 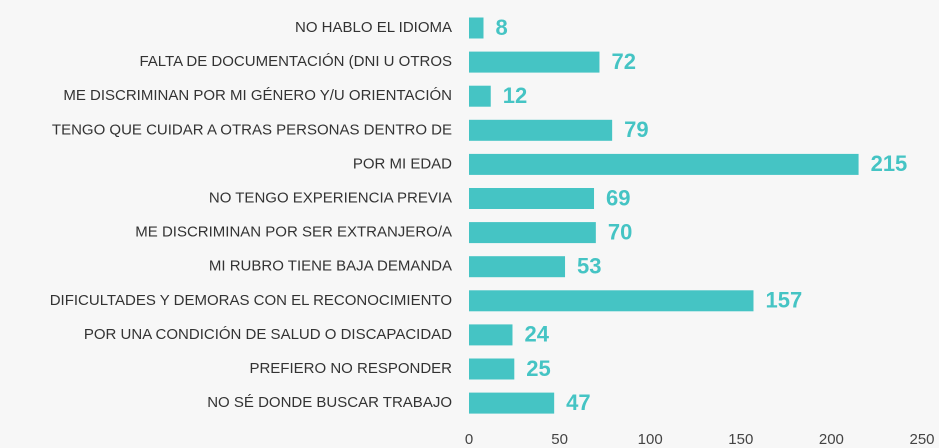 I want to click on category-label: PREFIERO NO RESPONDER, so click(x=350, y=368).